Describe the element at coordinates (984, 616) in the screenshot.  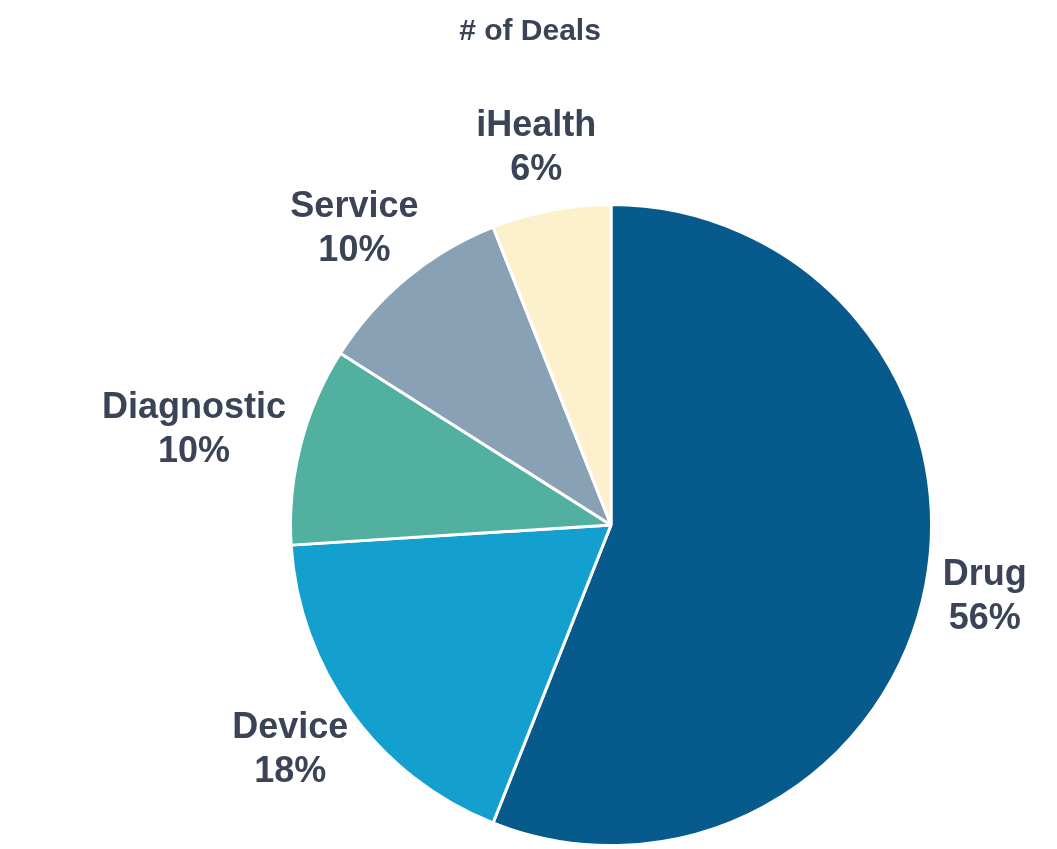
I see `data-label: 56%` at that location.